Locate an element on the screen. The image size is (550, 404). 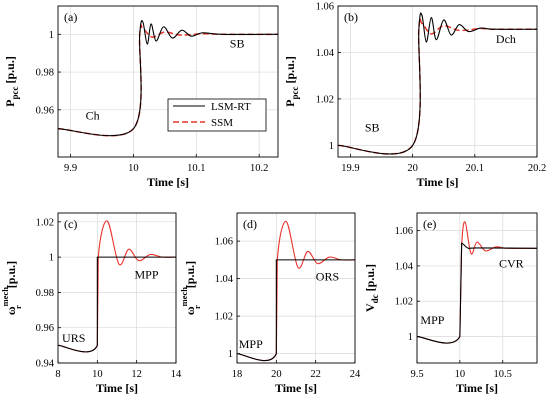
panel-e-xtick-label-0: 9.5 is located at coordinates (416, 374).